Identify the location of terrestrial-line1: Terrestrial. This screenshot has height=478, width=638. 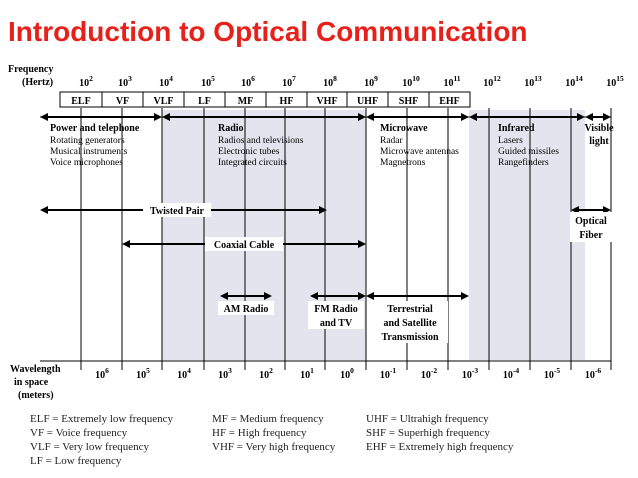
(410, 309).